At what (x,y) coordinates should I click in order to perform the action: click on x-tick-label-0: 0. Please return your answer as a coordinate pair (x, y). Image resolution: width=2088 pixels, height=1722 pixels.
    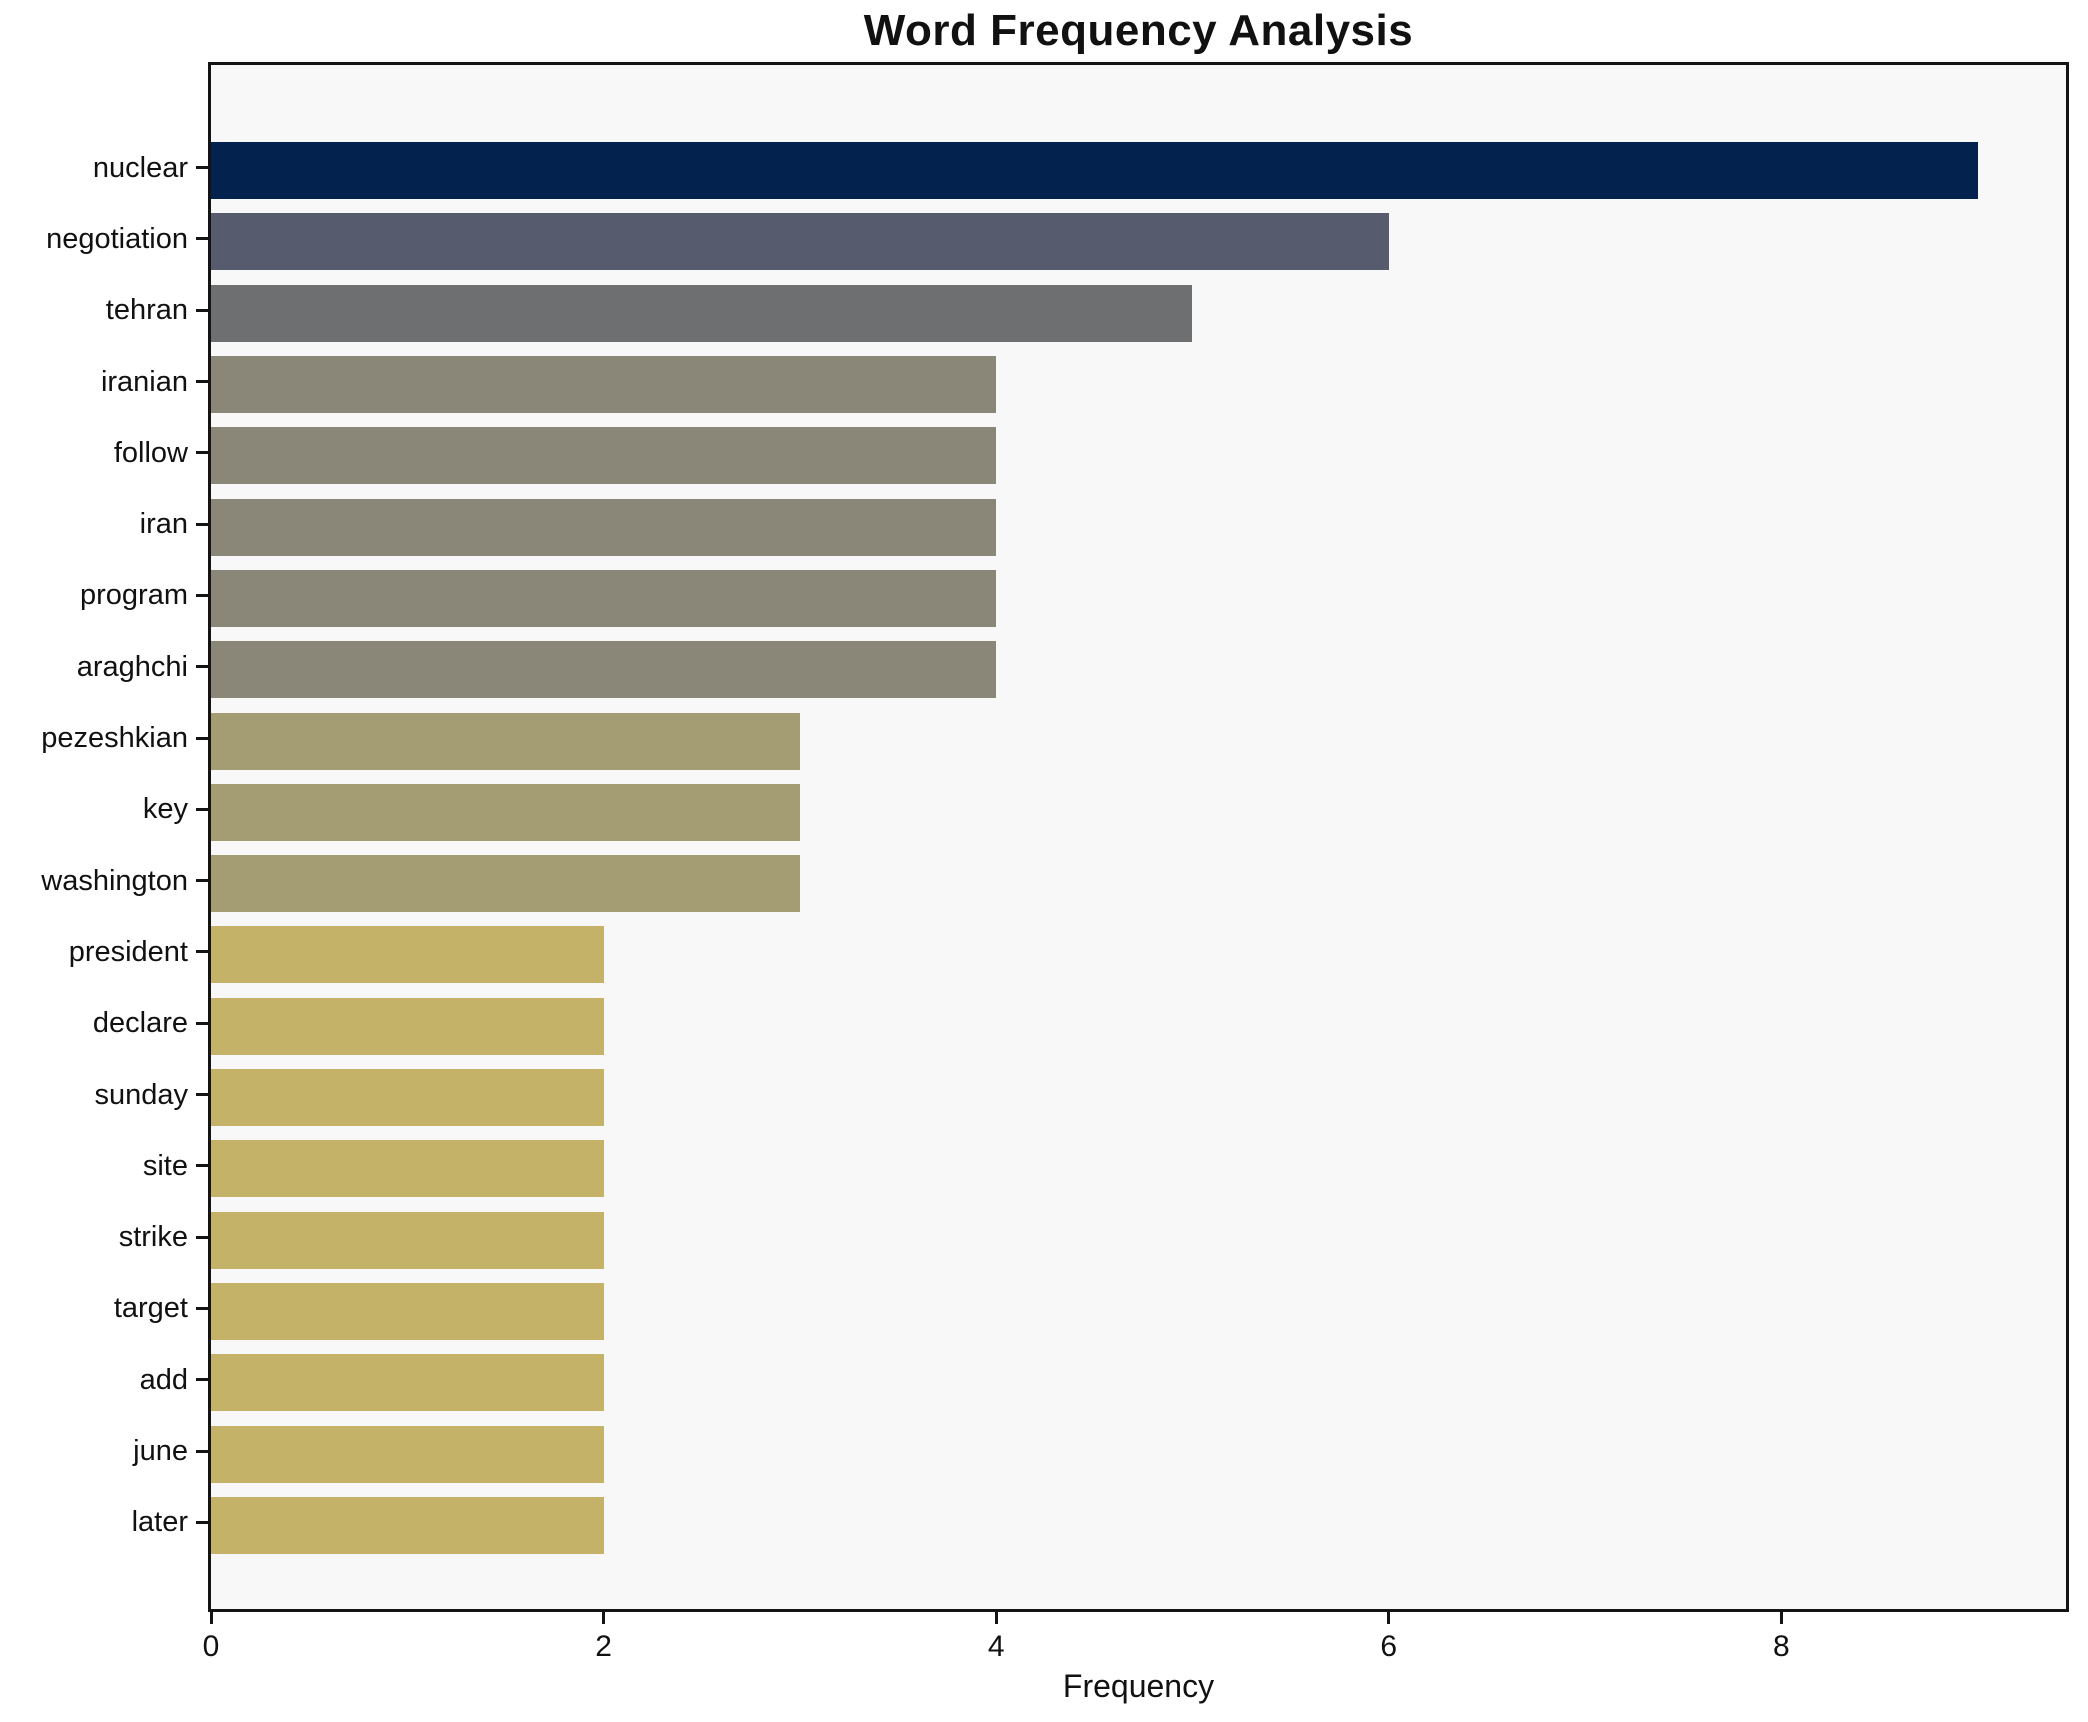
    Looking at the image, I should click on (211, 1646).